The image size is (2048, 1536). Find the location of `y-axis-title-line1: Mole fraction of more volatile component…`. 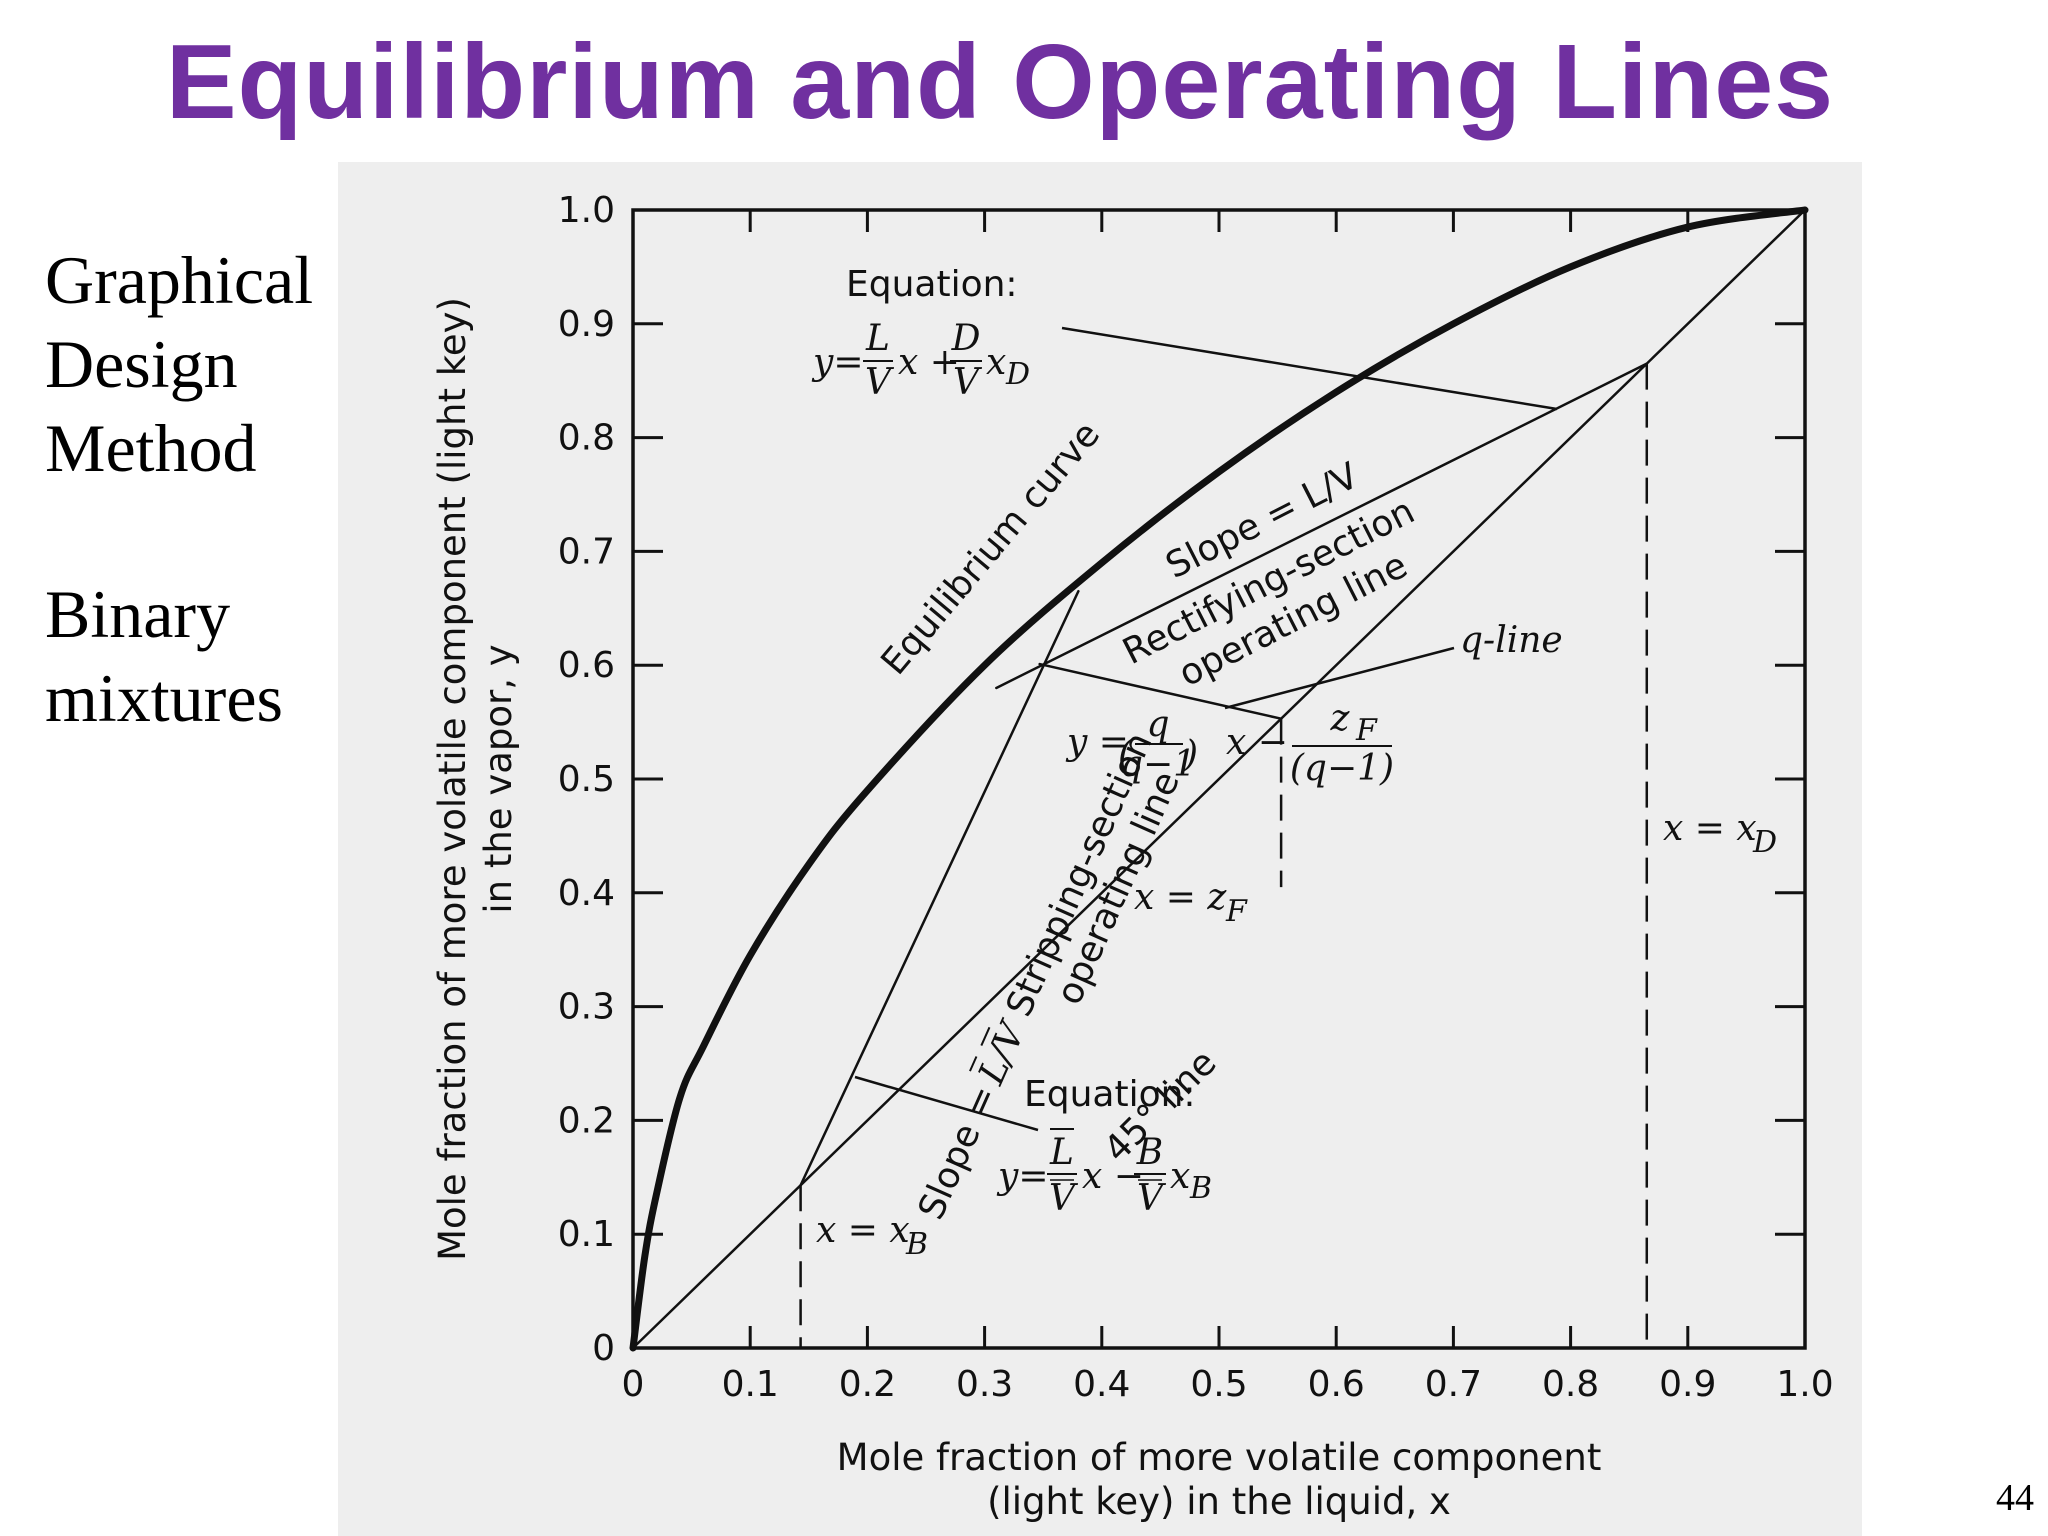

y-axis-title-line1: Mole fraction of more volatile component… is located at coordinates (452, 779).